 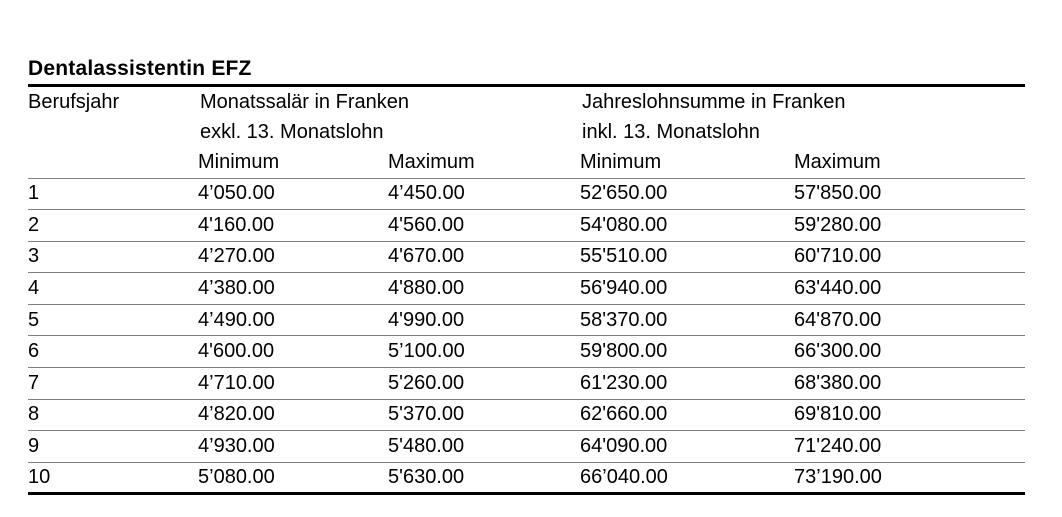 I want to click on cell-berufsjahr: 1, so click(x=34, y=193).